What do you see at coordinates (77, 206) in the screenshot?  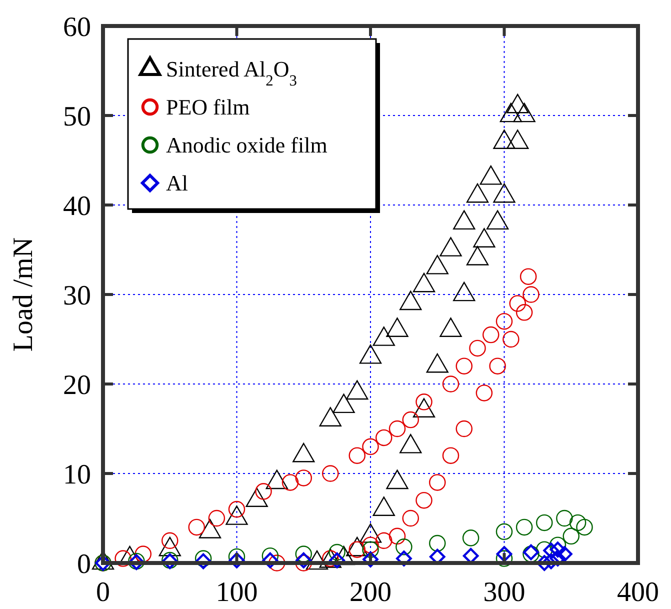 I see `y-tick-label: 40` at bounding box center [77, 206].